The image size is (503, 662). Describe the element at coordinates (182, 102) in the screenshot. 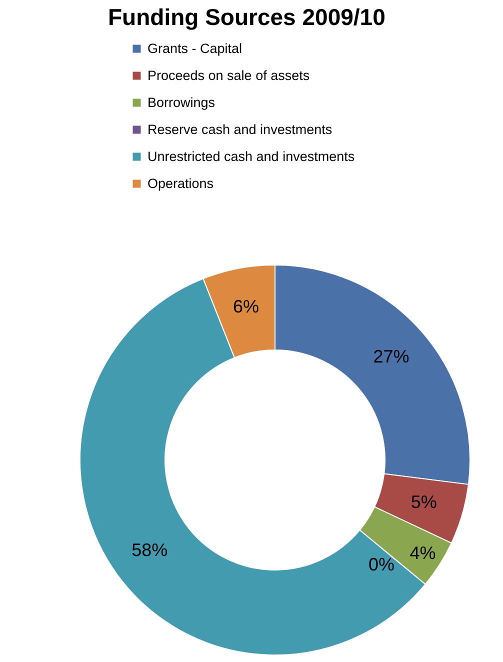

I see `legend-label: Borrowings` at that location.